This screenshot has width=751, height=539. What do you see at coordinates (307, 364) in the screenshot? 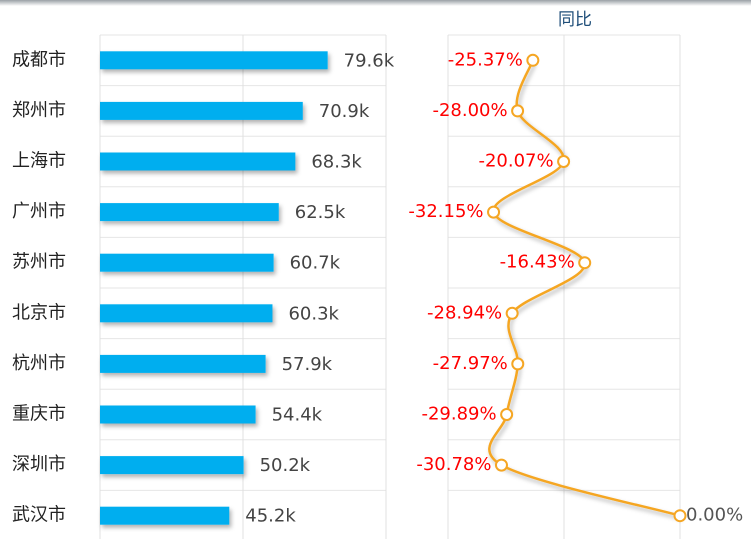
I see `value-label: 57.9k` at bounding box center [307, 364].